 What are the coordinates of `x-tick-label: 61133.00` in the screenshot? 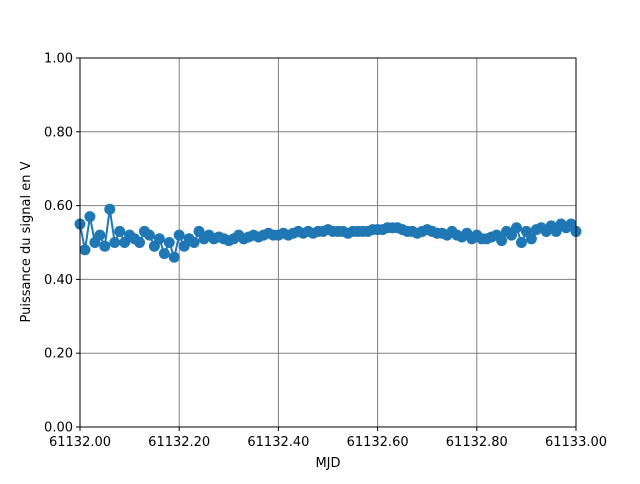 It's located at (576, 442).